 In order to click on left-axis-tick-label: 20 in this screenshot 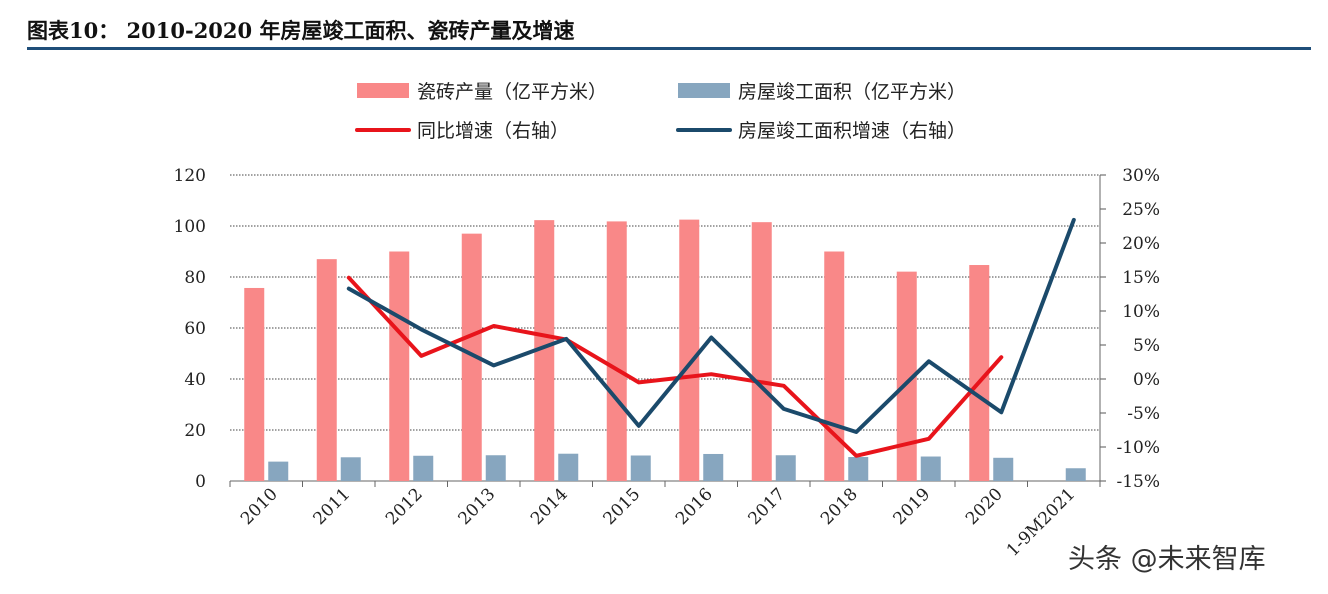, I will do `click(195, 431)`.